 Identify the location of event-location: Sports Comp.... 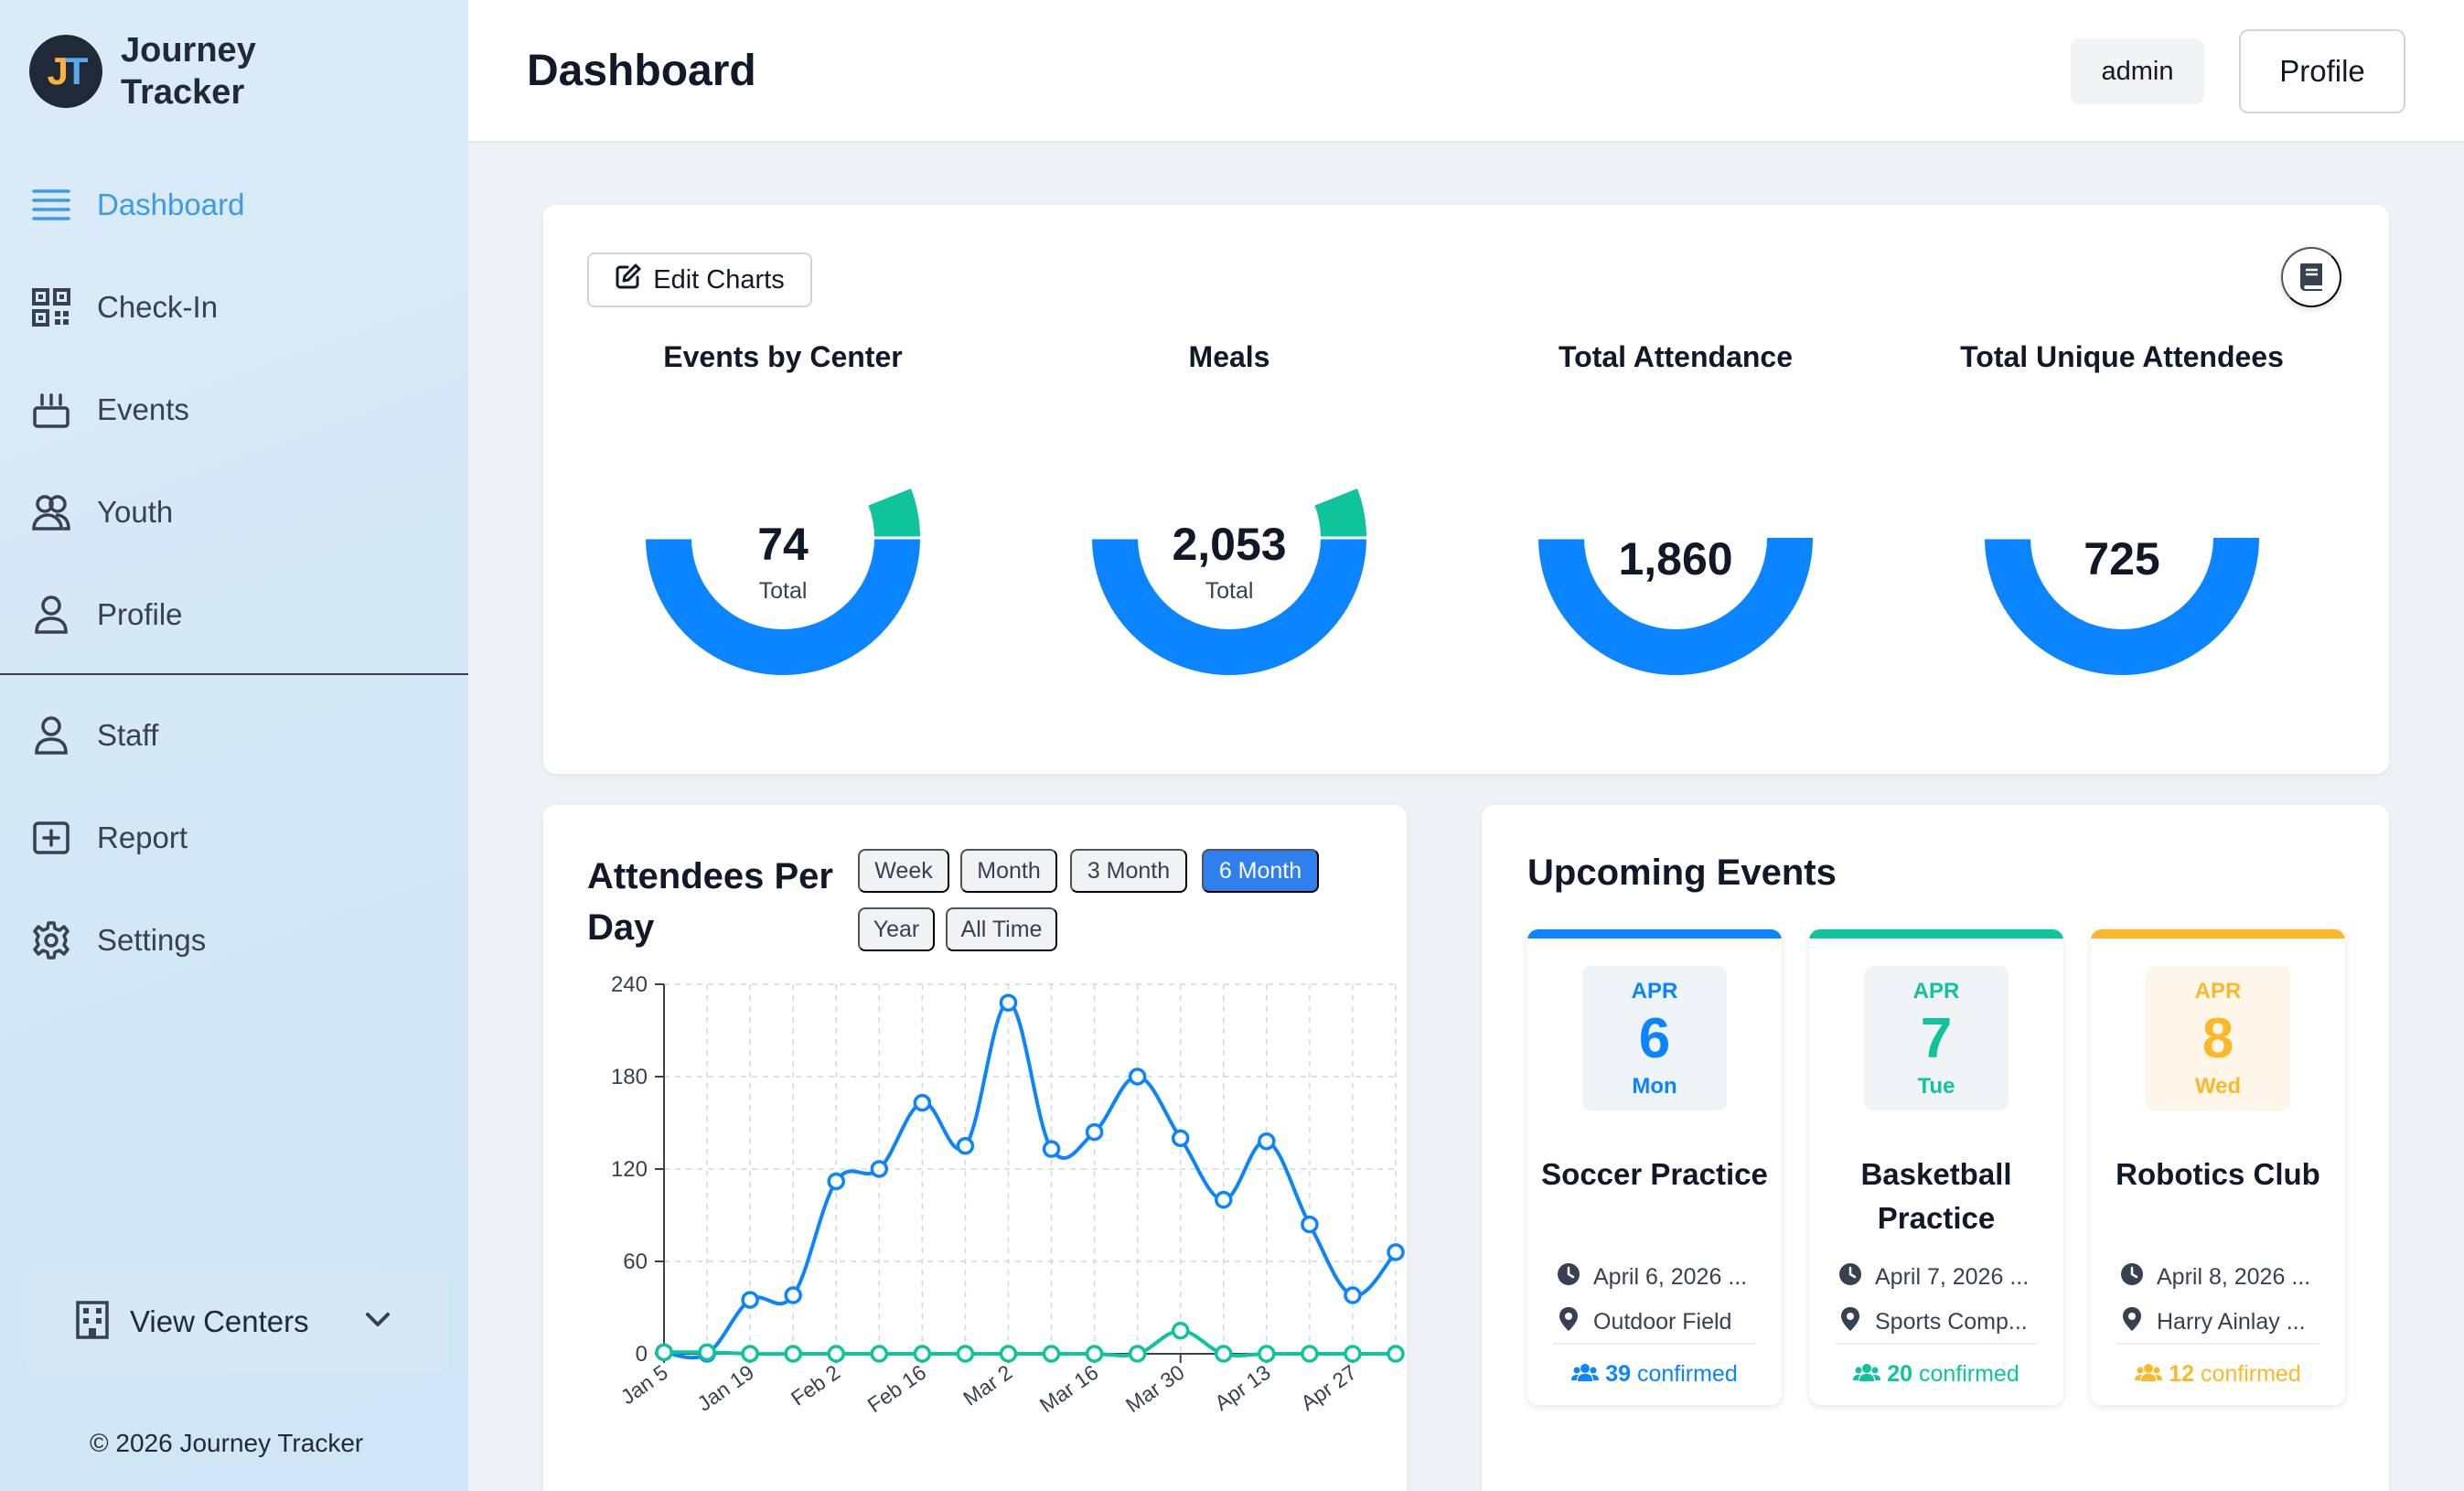
(1951, 1322).